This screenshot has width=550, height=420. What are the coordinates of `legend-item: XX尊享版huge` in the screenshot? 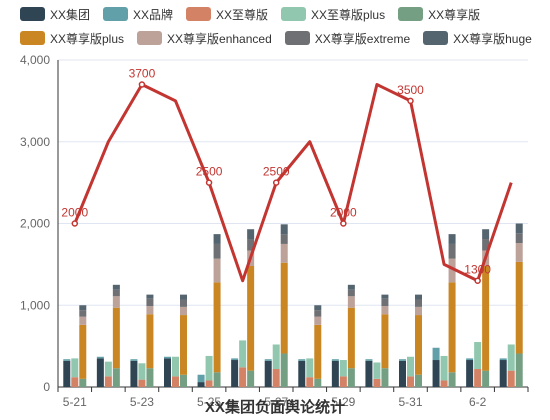 It's located at (477, 38).